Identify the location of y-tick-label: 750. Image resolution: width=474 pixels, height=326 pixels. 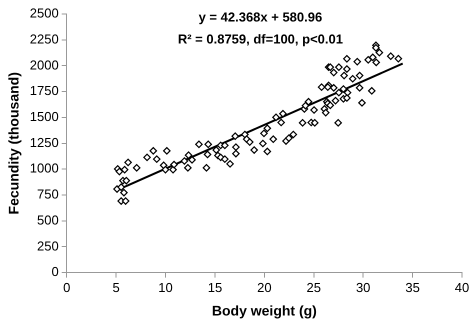
(48, 194).